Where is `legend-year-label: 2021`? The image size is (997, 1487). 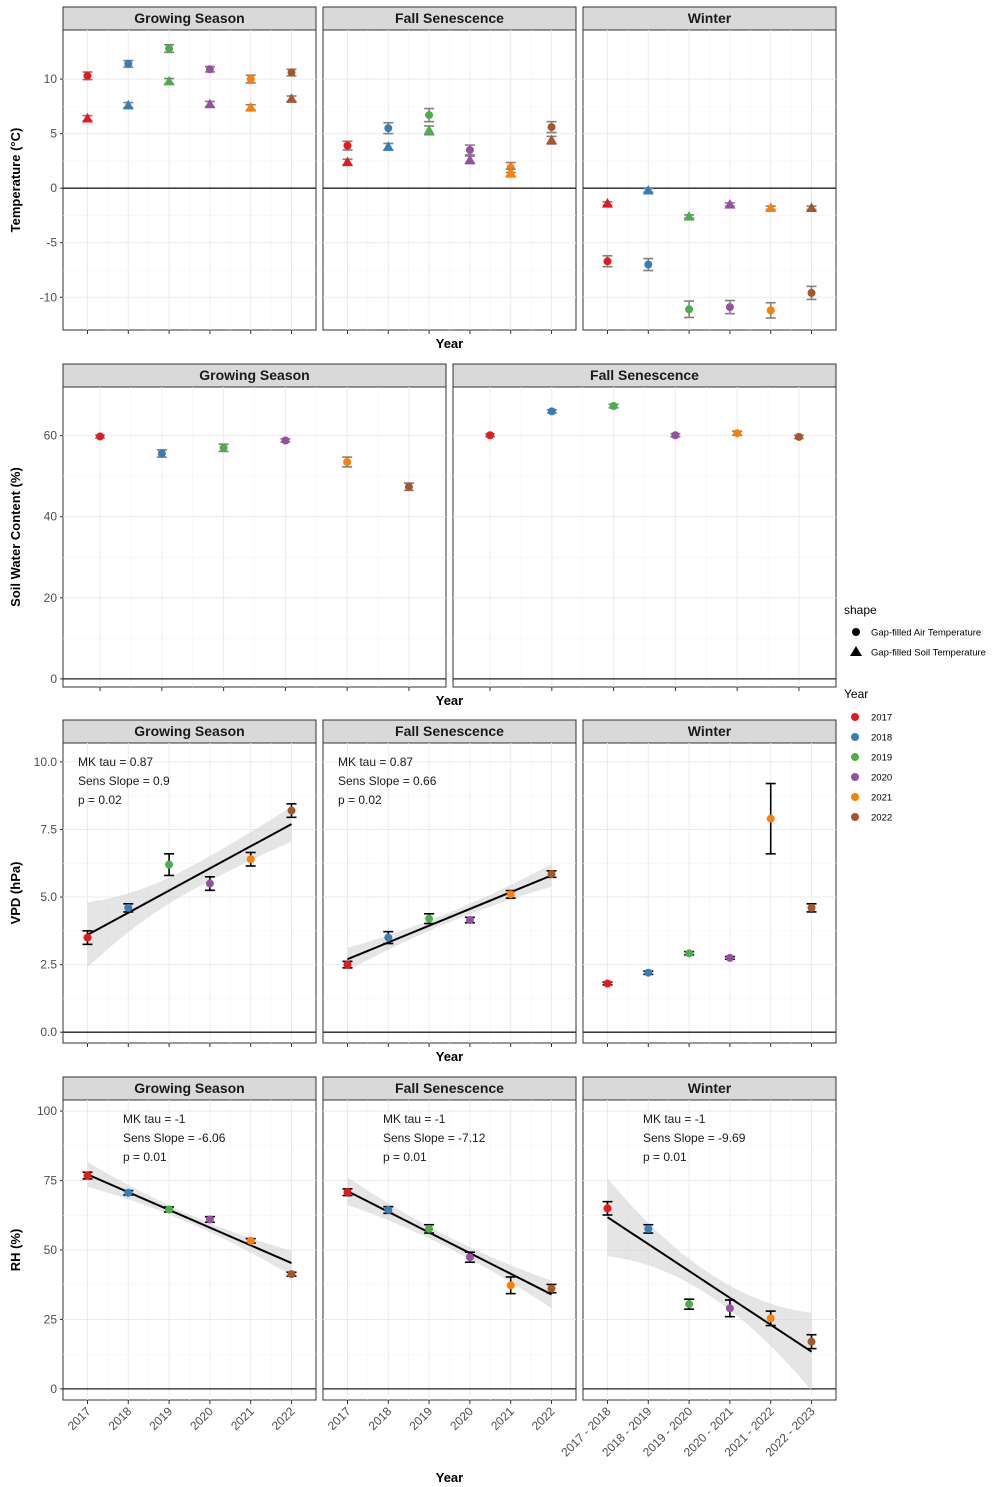
legend-year-label: 2021 is located at coordinates (881, 798).